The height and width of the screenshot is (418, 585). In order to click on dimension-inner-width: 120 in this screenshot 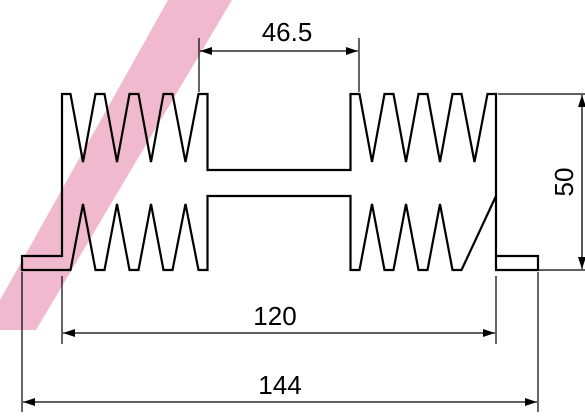, I will do `click(279, 319)`.